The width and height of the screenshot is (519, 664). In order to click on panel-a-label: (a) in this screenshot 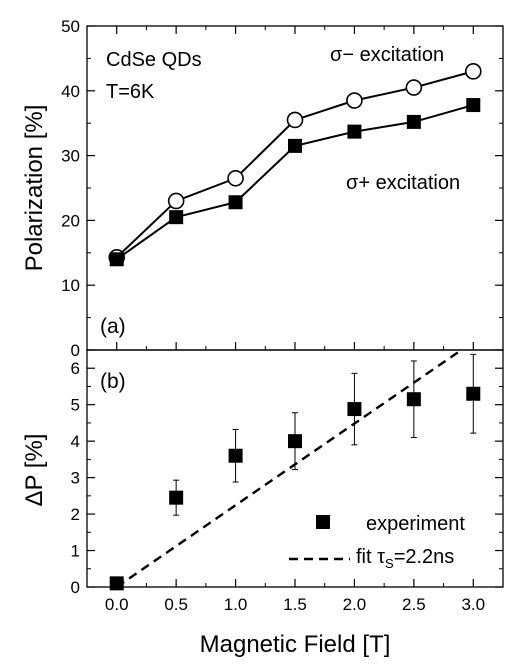, I will do `click(113, 326)`.